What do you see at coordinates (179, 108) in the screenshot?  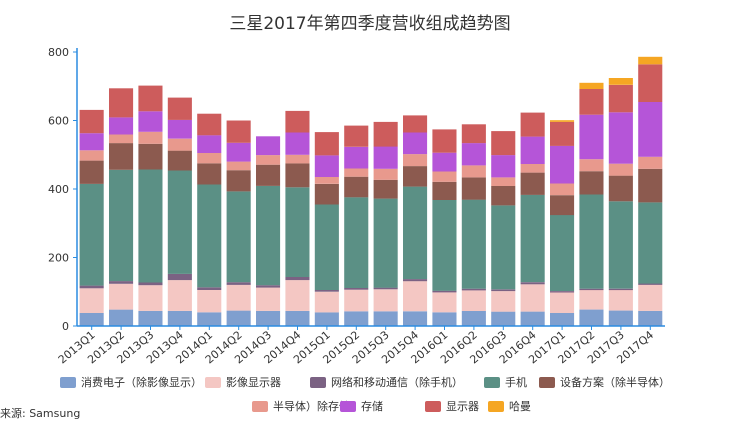 I see `bar-segment-2013Q4-s7` at bounding box center [179, 108].